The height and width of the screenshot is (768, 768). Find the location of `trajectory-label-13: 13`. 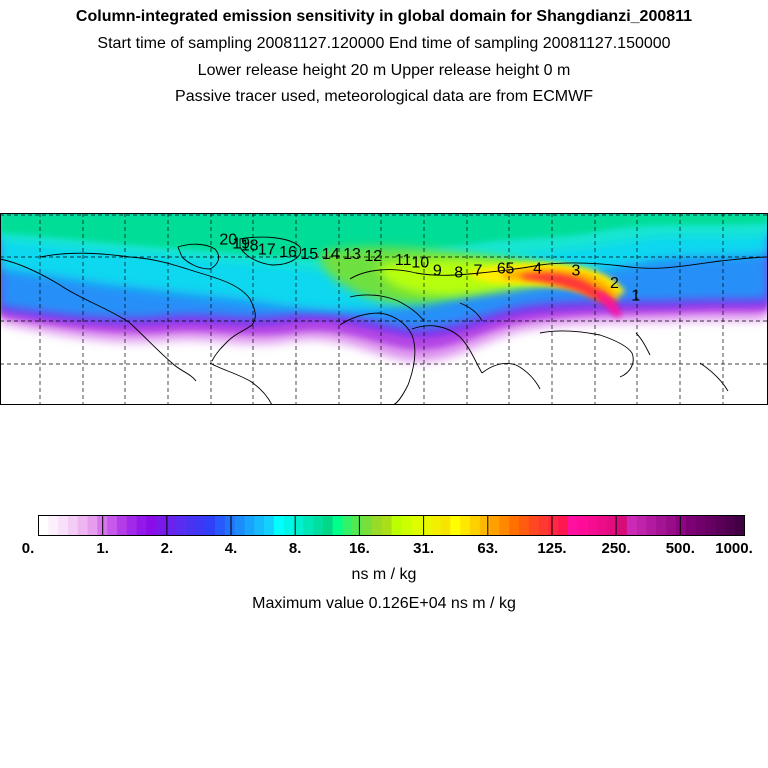

trajectory-label-13: 13 is located at coordinates (352, 254).